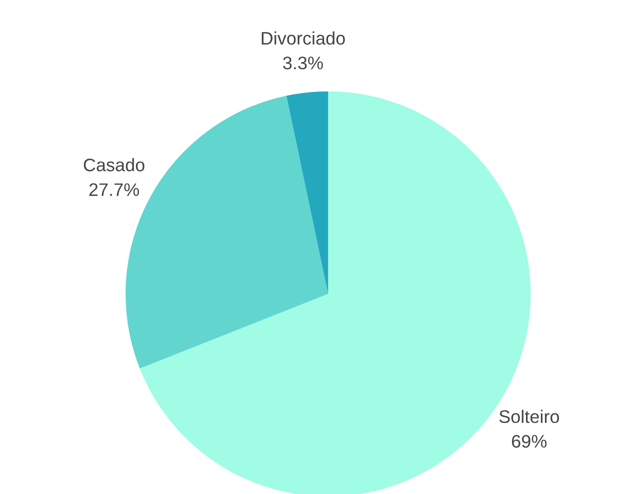  Describe the element at coordinates (114, 189) in the screenshot. I see `data-label: 27.7%` at that location.